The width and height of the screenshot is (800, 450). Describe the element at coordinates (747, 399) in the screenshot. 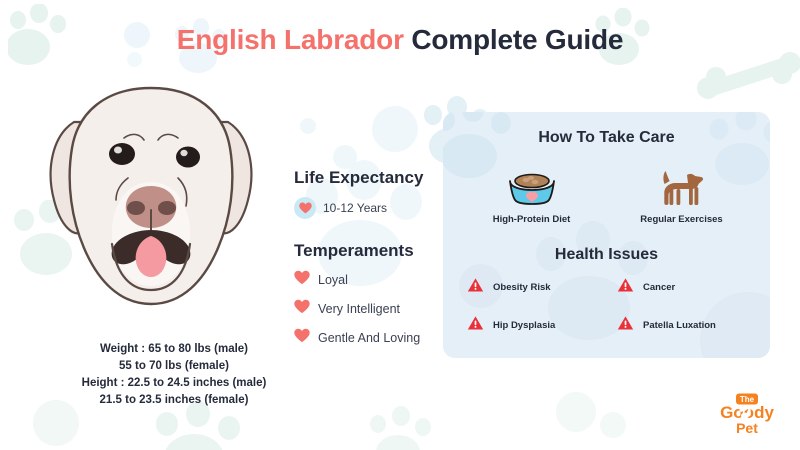

I see `logo-line1: The` at that location.